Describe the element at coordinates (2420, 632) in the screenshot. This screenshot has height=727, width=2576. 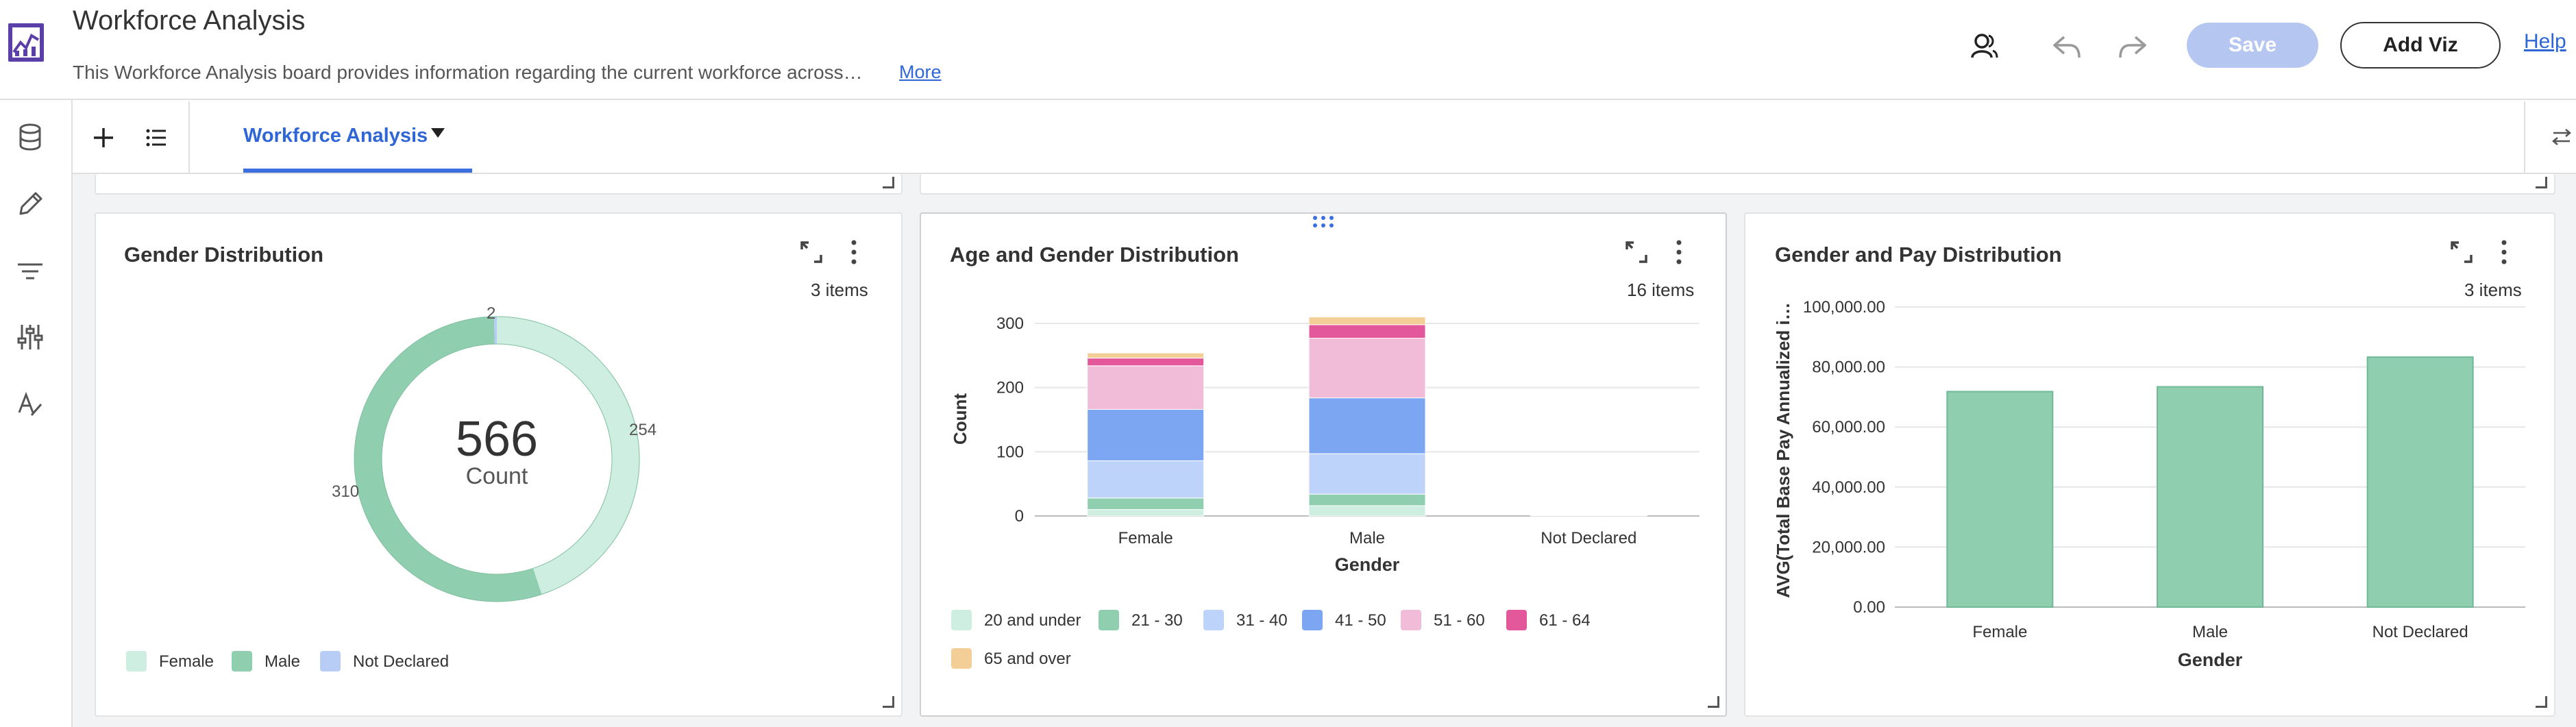
I see `x-tick-label: Not Declared` at that location.